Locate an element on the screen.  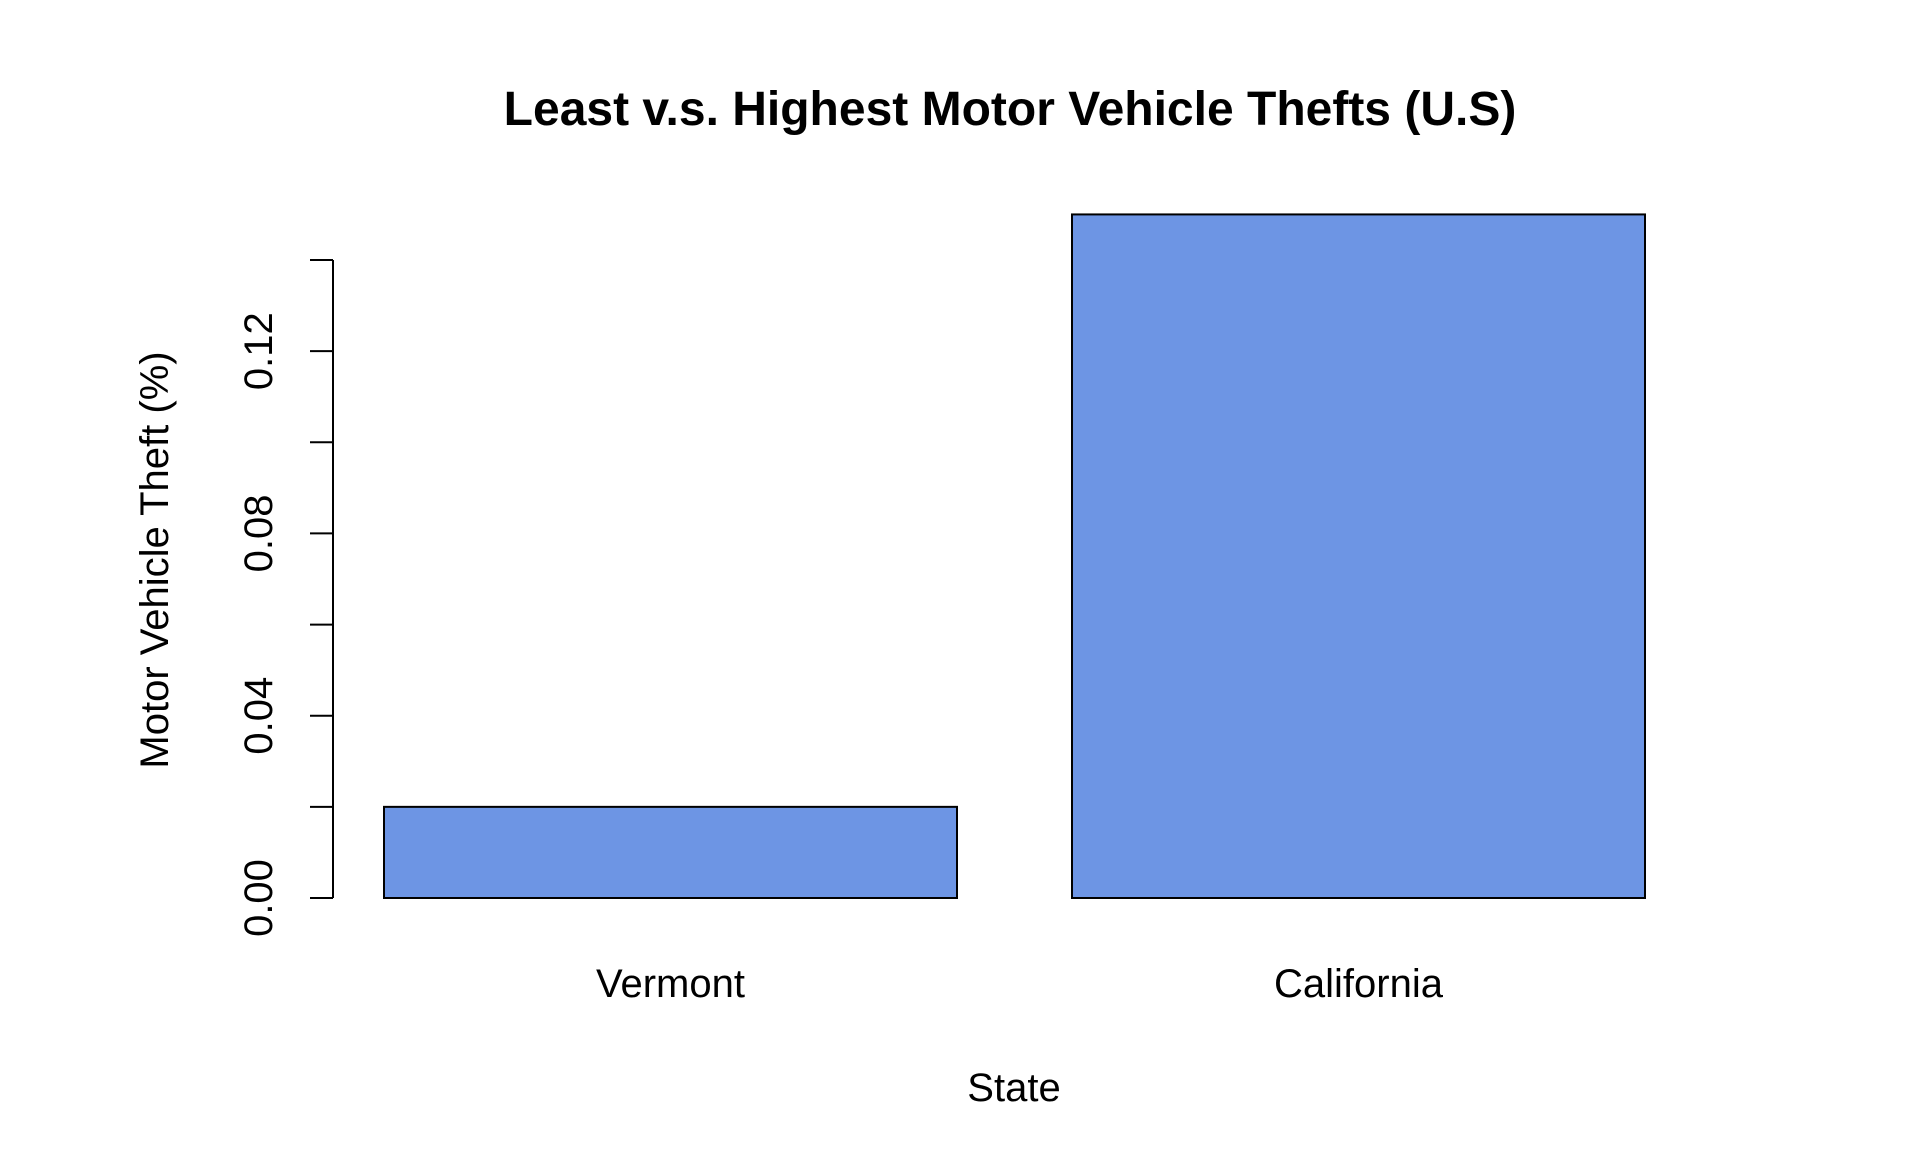
y-tick-label: 0.00 is located at coordinates (259, 898).